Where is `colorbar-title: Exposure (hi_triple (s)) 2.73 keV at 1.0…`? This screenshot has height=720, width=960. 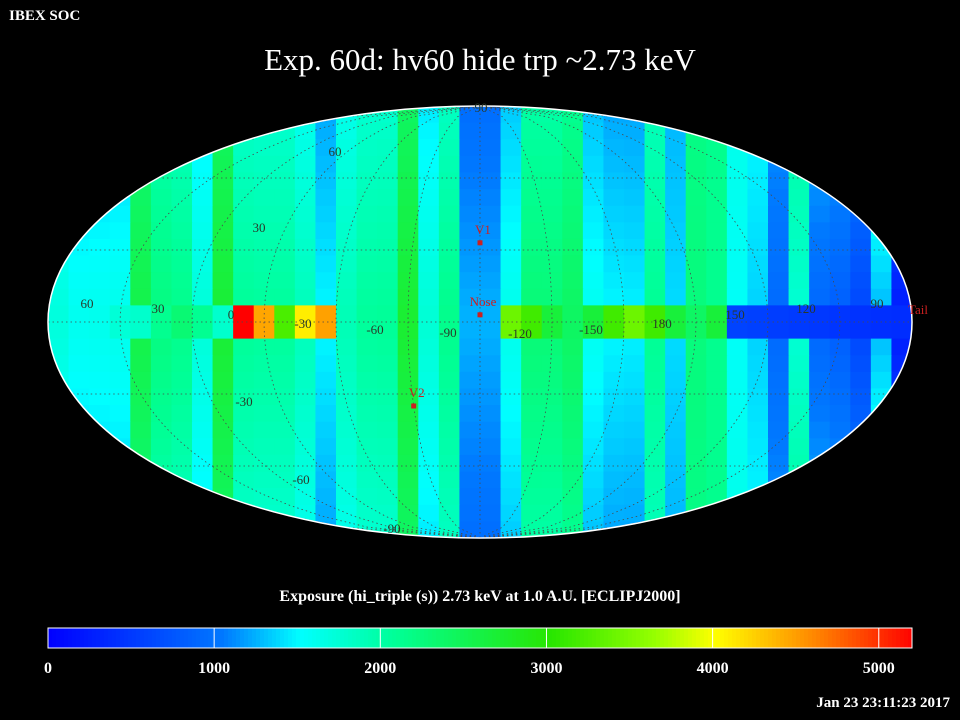 colorbar-title: Exposure (hi_triple (s)) 2.73 keV at 1.0… is located at coordinates (480, 596).